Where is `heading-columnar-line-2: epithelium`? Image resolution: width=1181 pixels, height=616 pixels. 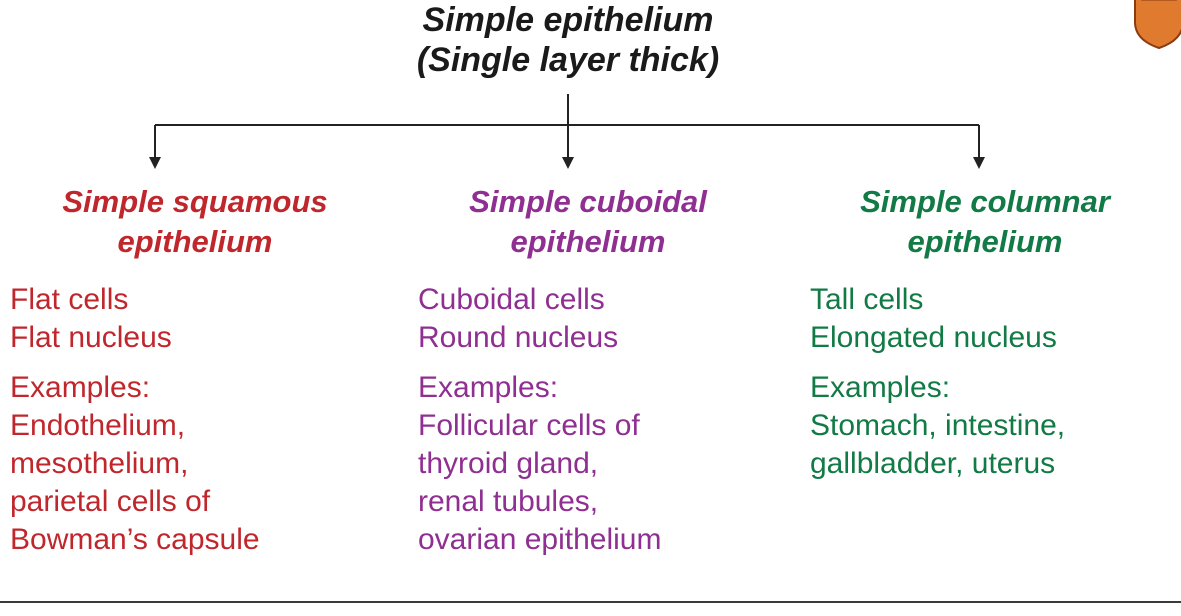
heading-columnar-line-2: epithelium is located at coordinates (985, 241).